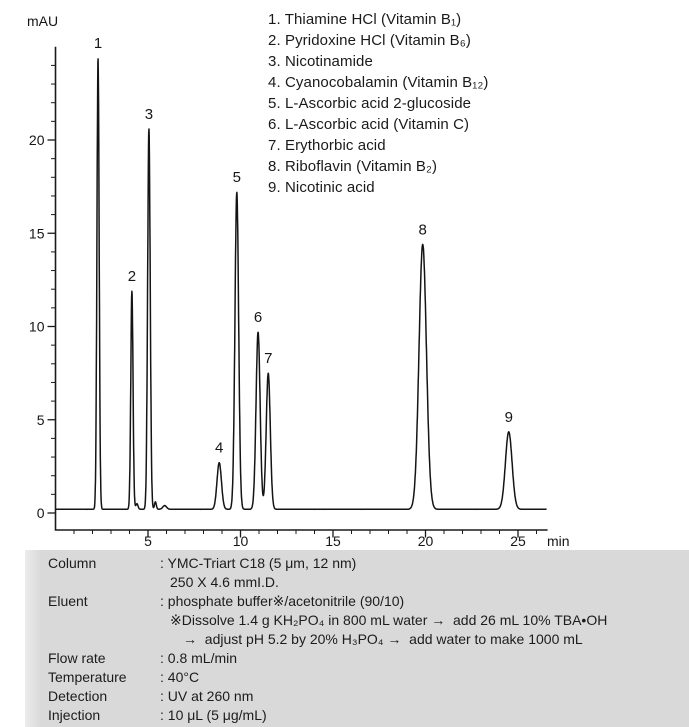 The image size is (689, 727). I want to click on condition-label: Temperature, so click(87, 677).